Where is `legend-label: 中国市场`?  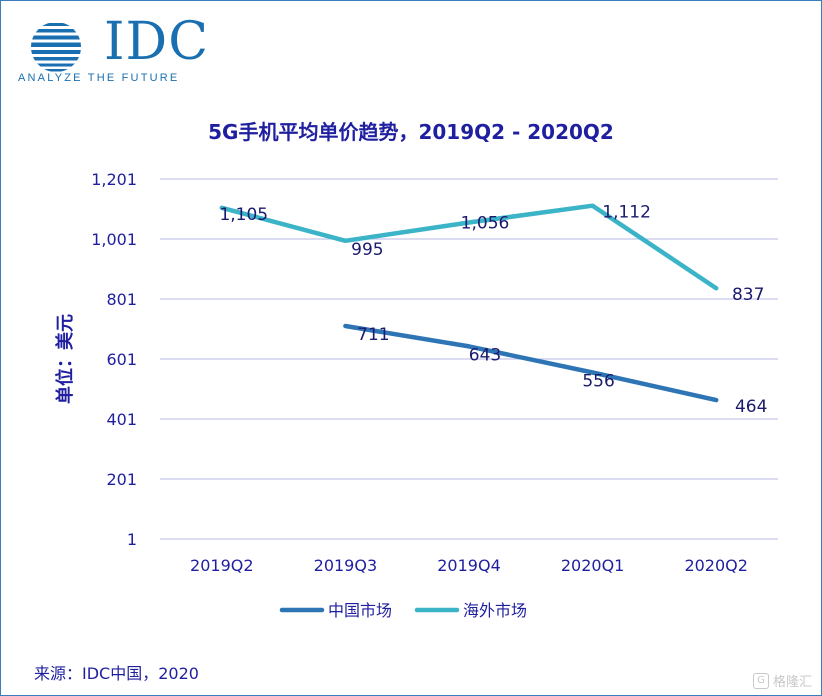
legend-label: 中国市场 is located at coordinates (360, 610).